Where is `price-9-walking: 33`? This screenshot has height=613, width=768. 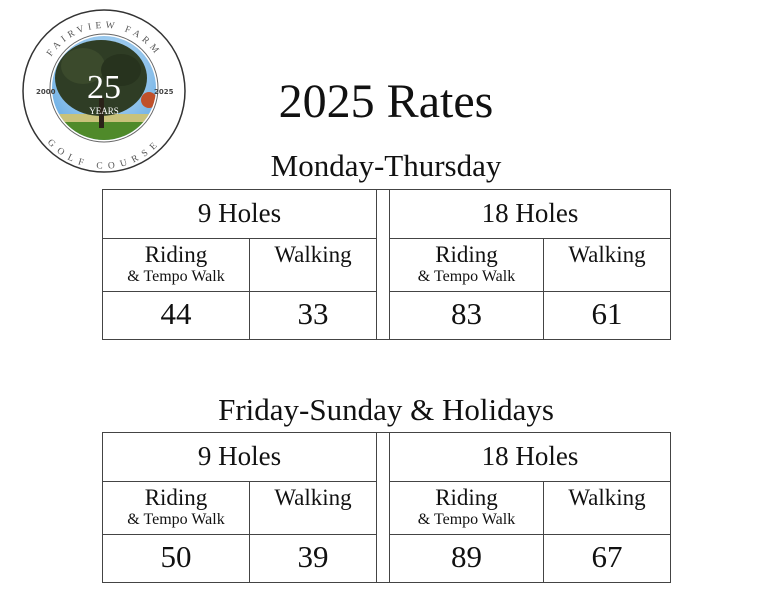 price-9-walking: 33 is located at coordinates (313, 315).